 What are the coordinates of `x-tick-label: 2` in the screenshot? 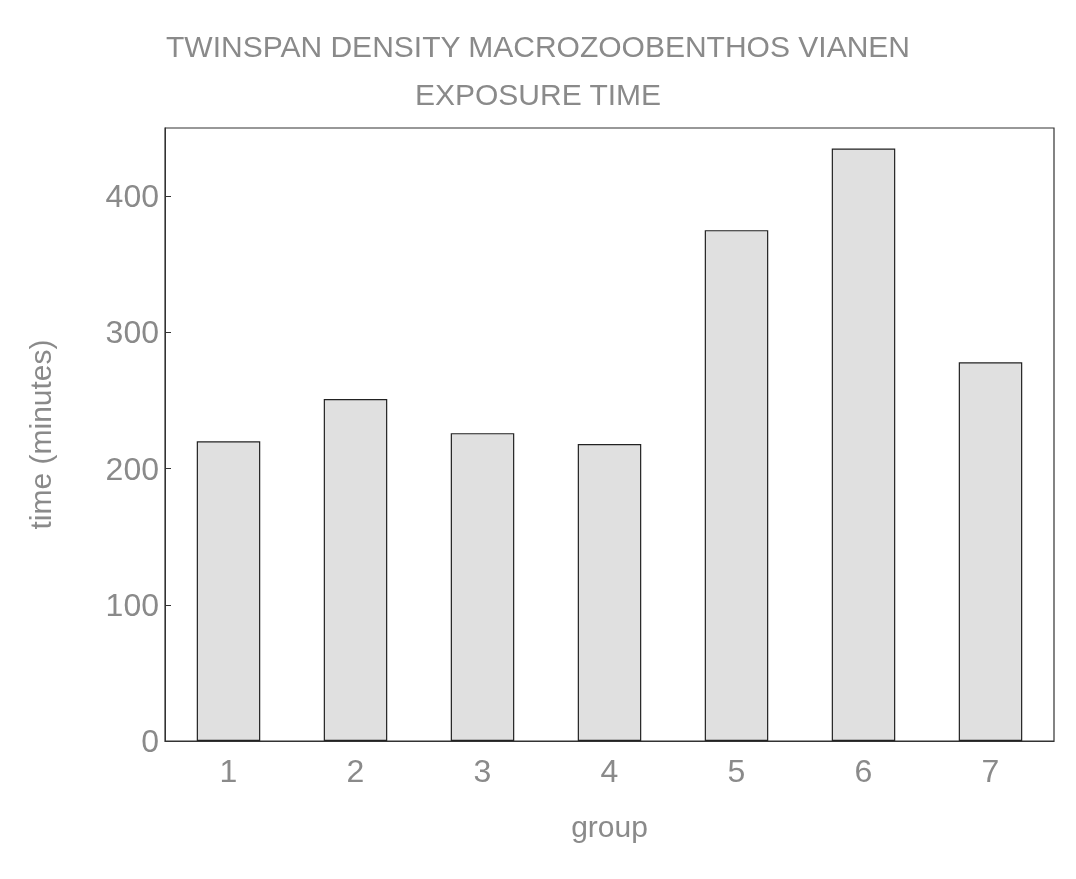 It's located at (355, 771).